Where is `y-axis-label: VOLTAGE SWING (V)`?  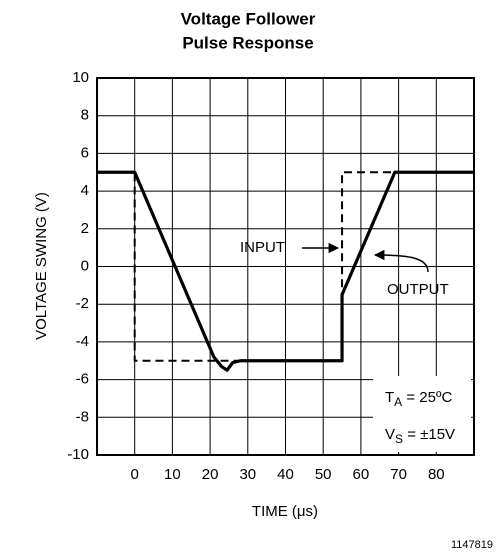 y-axis-label: VOLTAGE SWING (V) is located at coordinates (41, 266).